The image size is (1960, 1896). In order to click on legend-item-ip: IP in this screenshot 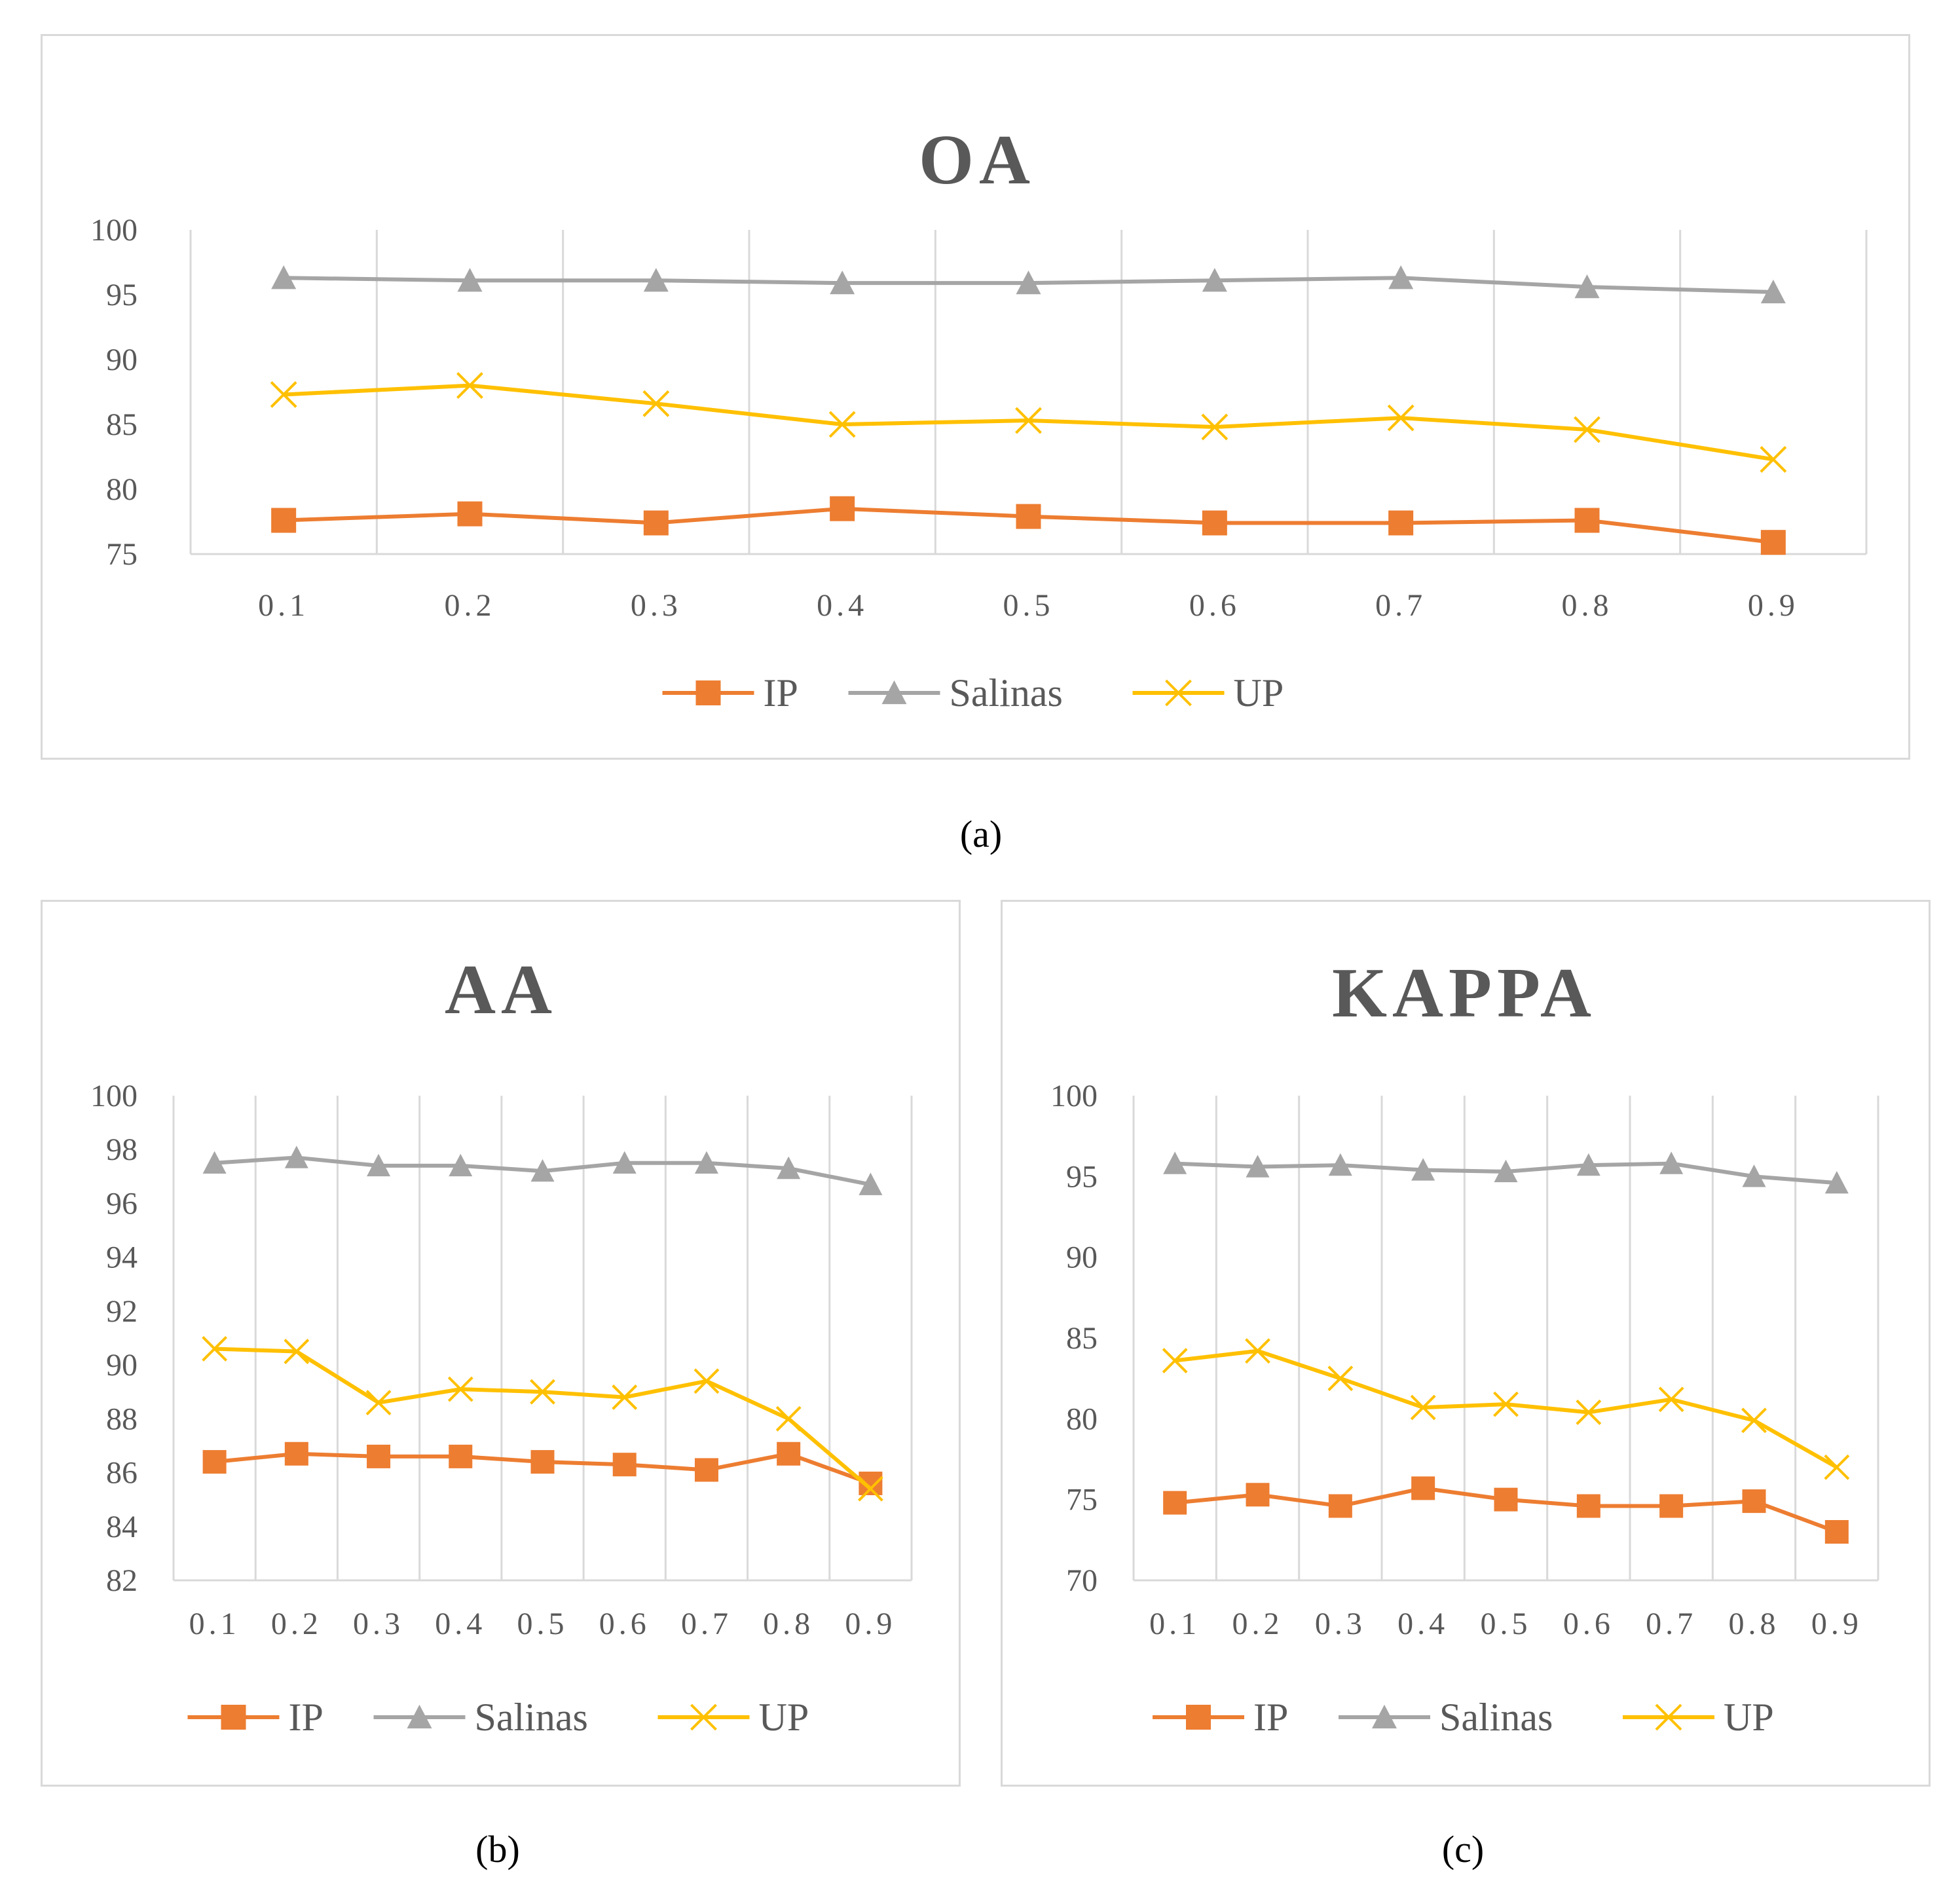, I will do `click(255, 1717)`.